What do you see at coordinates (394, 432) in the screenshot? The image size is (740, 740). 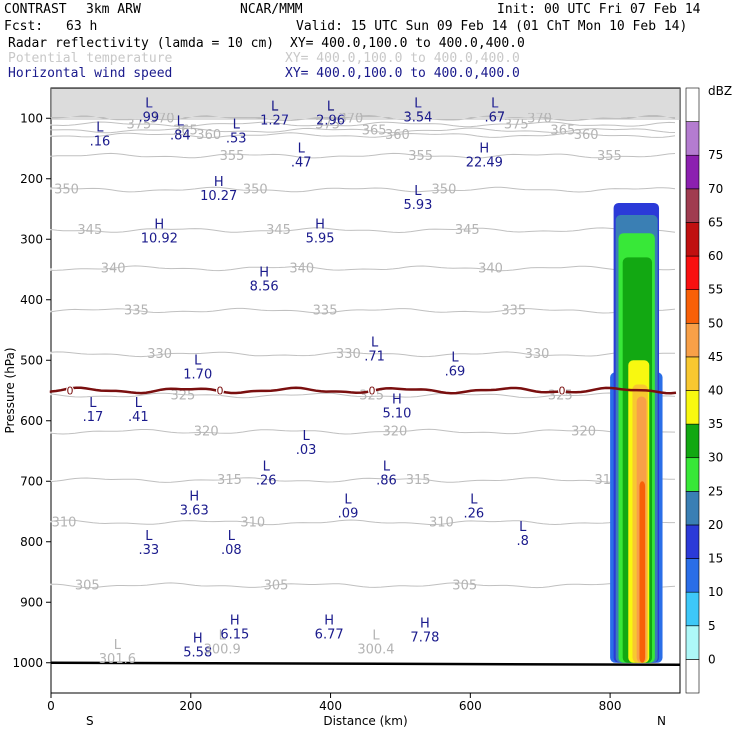 I see `theta-contour-label: 320` at bounding box center [394, 432].